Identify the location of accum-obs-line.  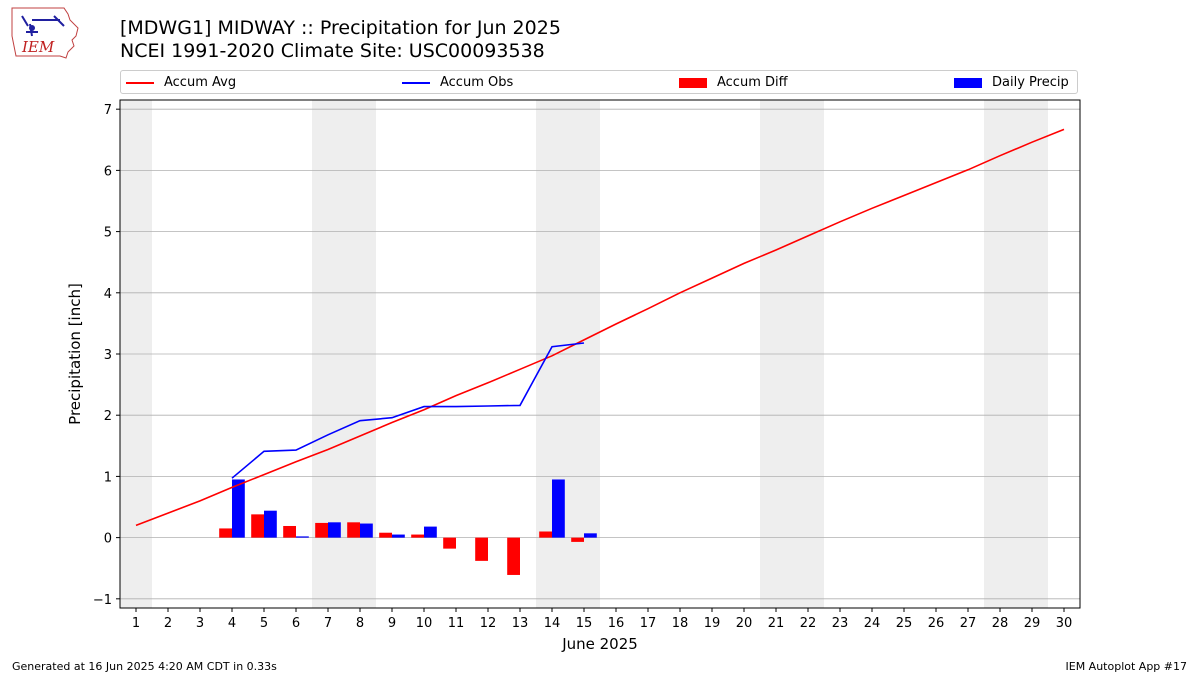
(408, 410).